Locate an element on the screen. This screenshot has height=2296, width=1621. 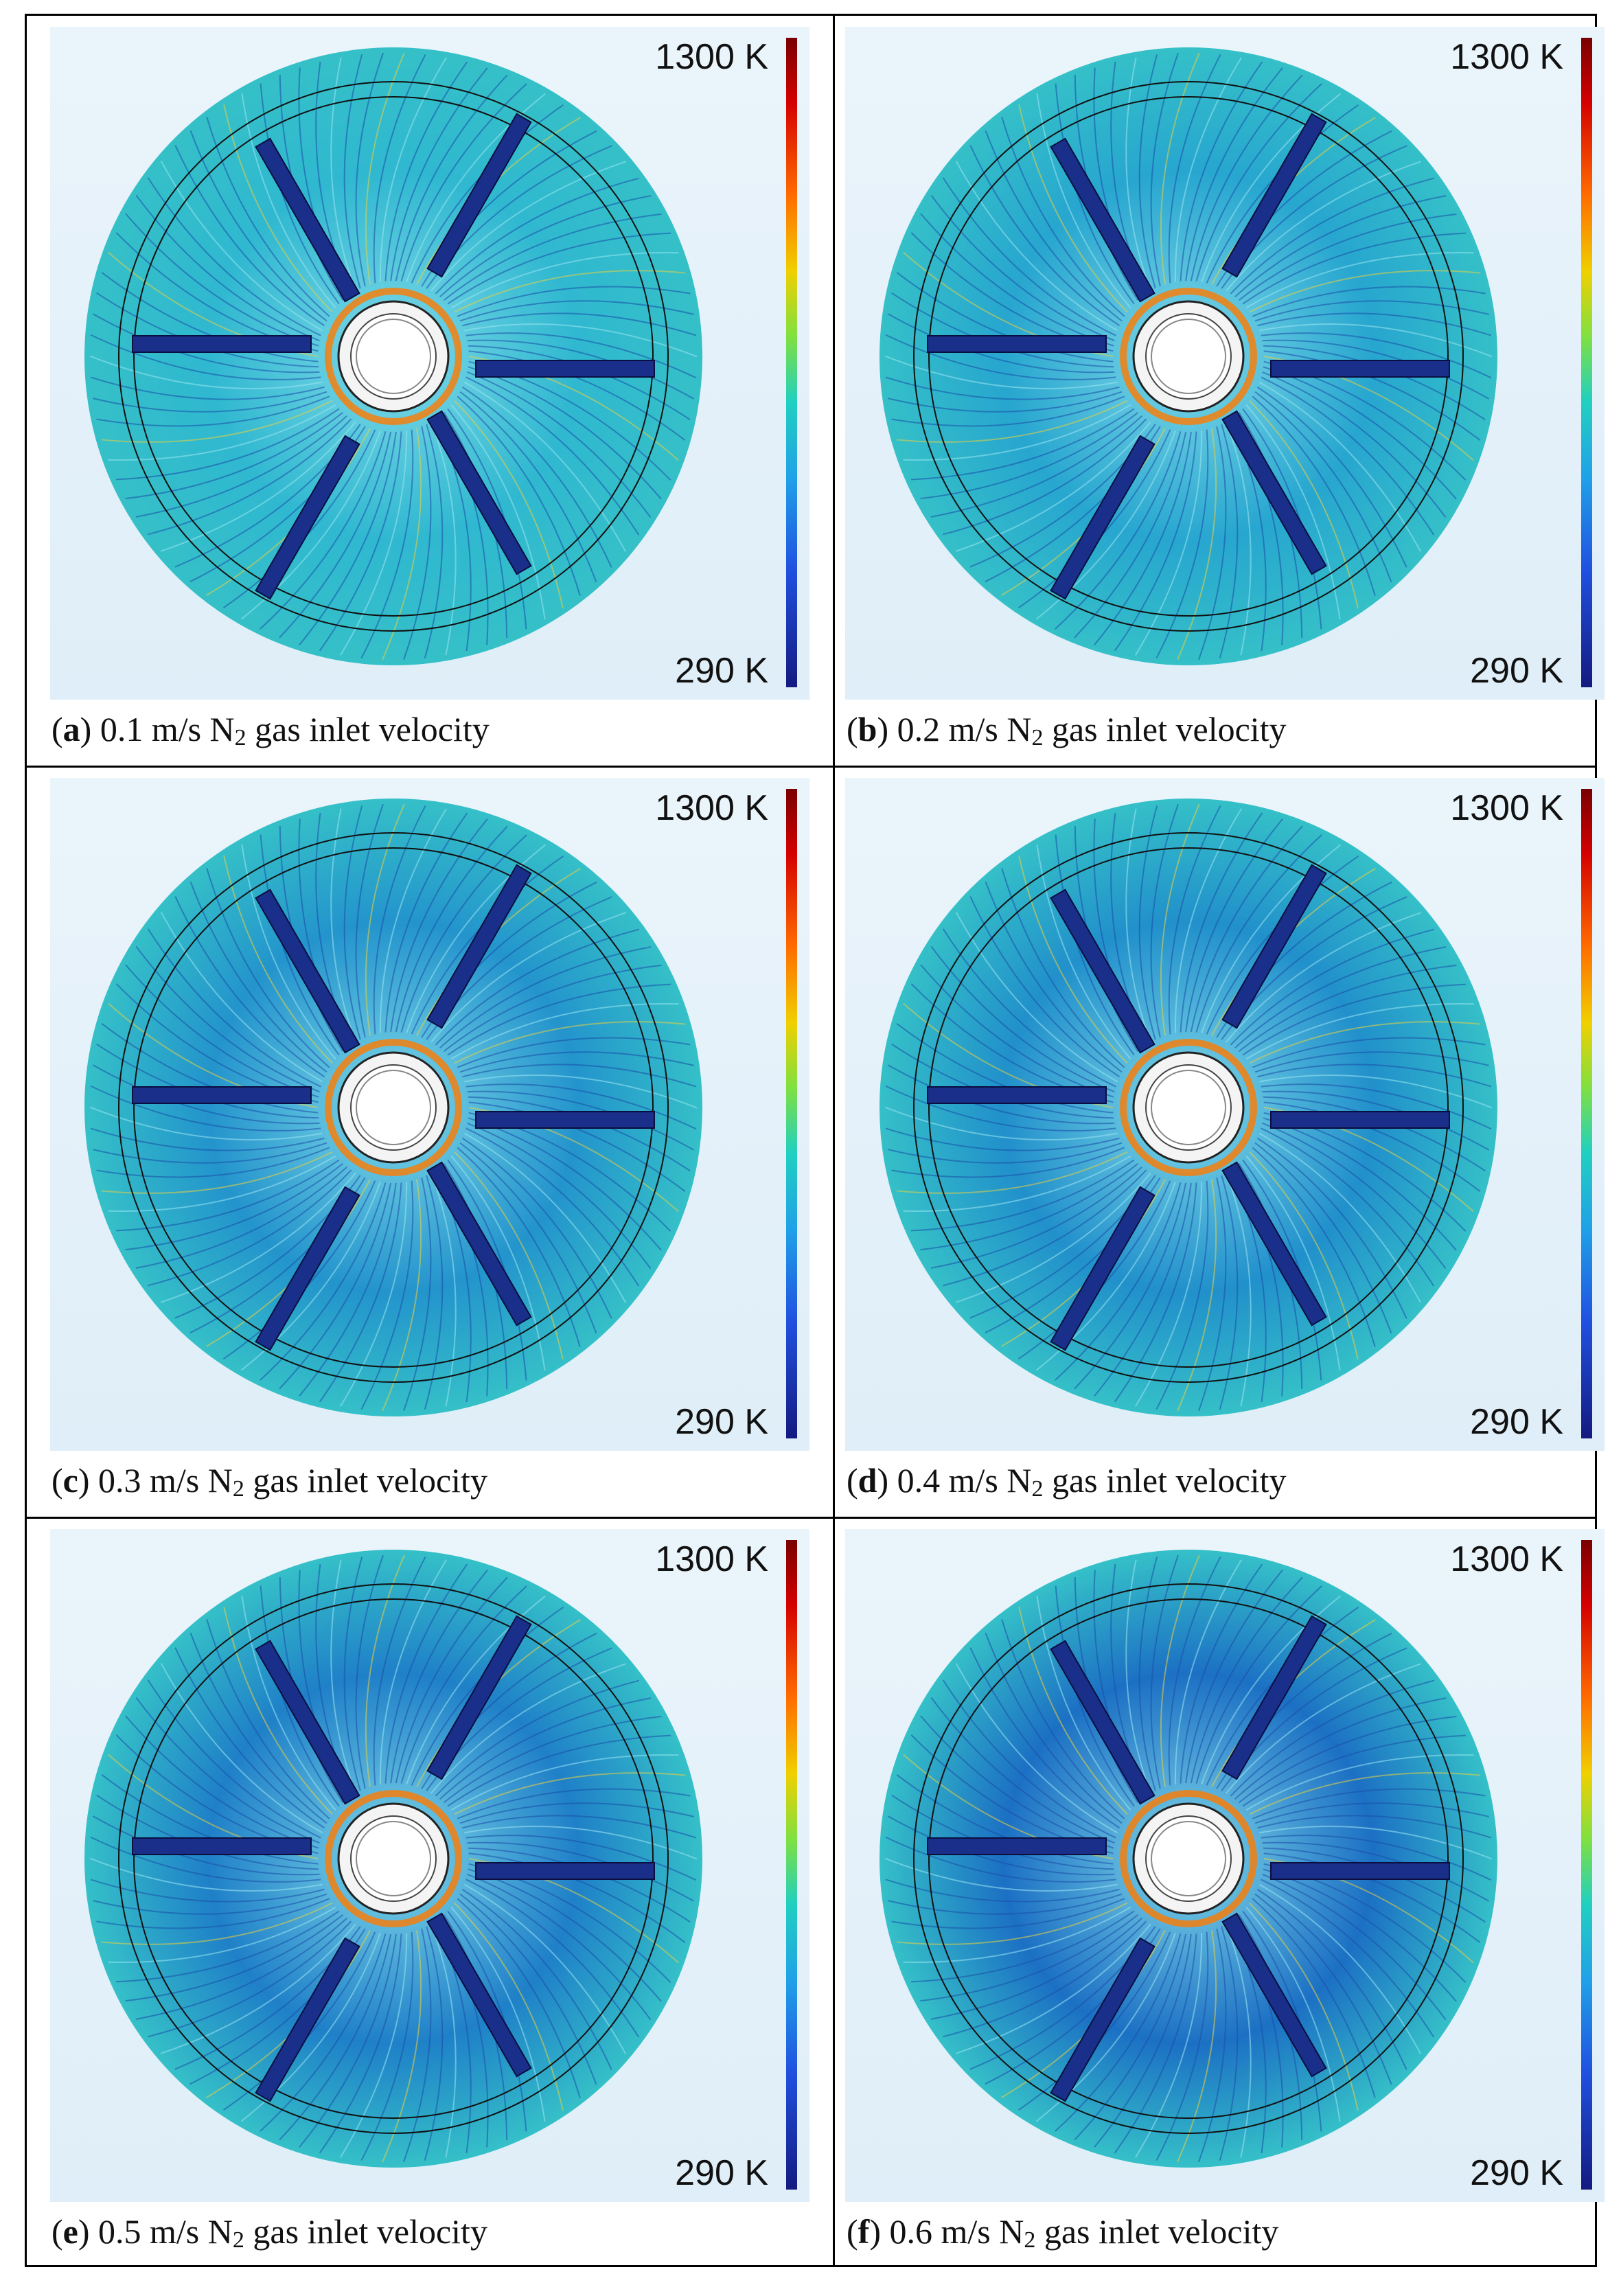
panel-letter: e is located at coordinates (70, 2231).